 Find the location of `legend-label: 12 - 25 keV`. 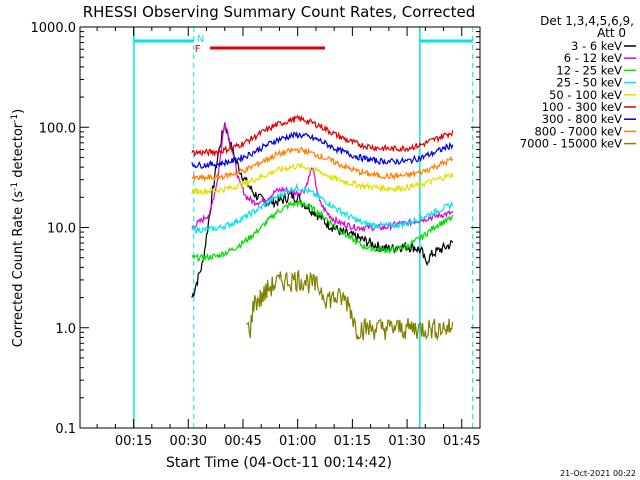

legend-label: 12 - 25 keV is located at coordinates (589, 70).